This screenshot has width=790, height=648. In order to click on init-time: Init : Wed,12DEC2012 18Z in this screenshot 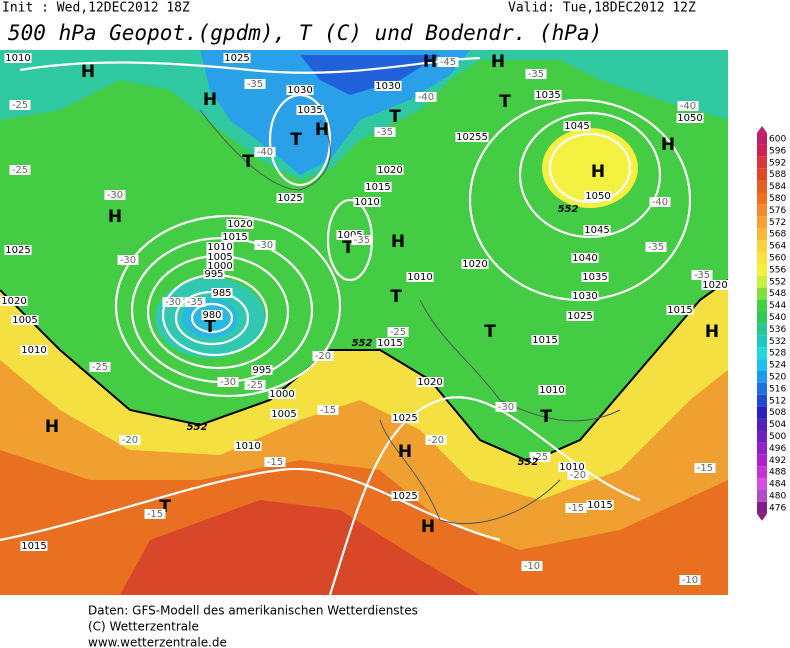, I will do `click(96, 8)`.